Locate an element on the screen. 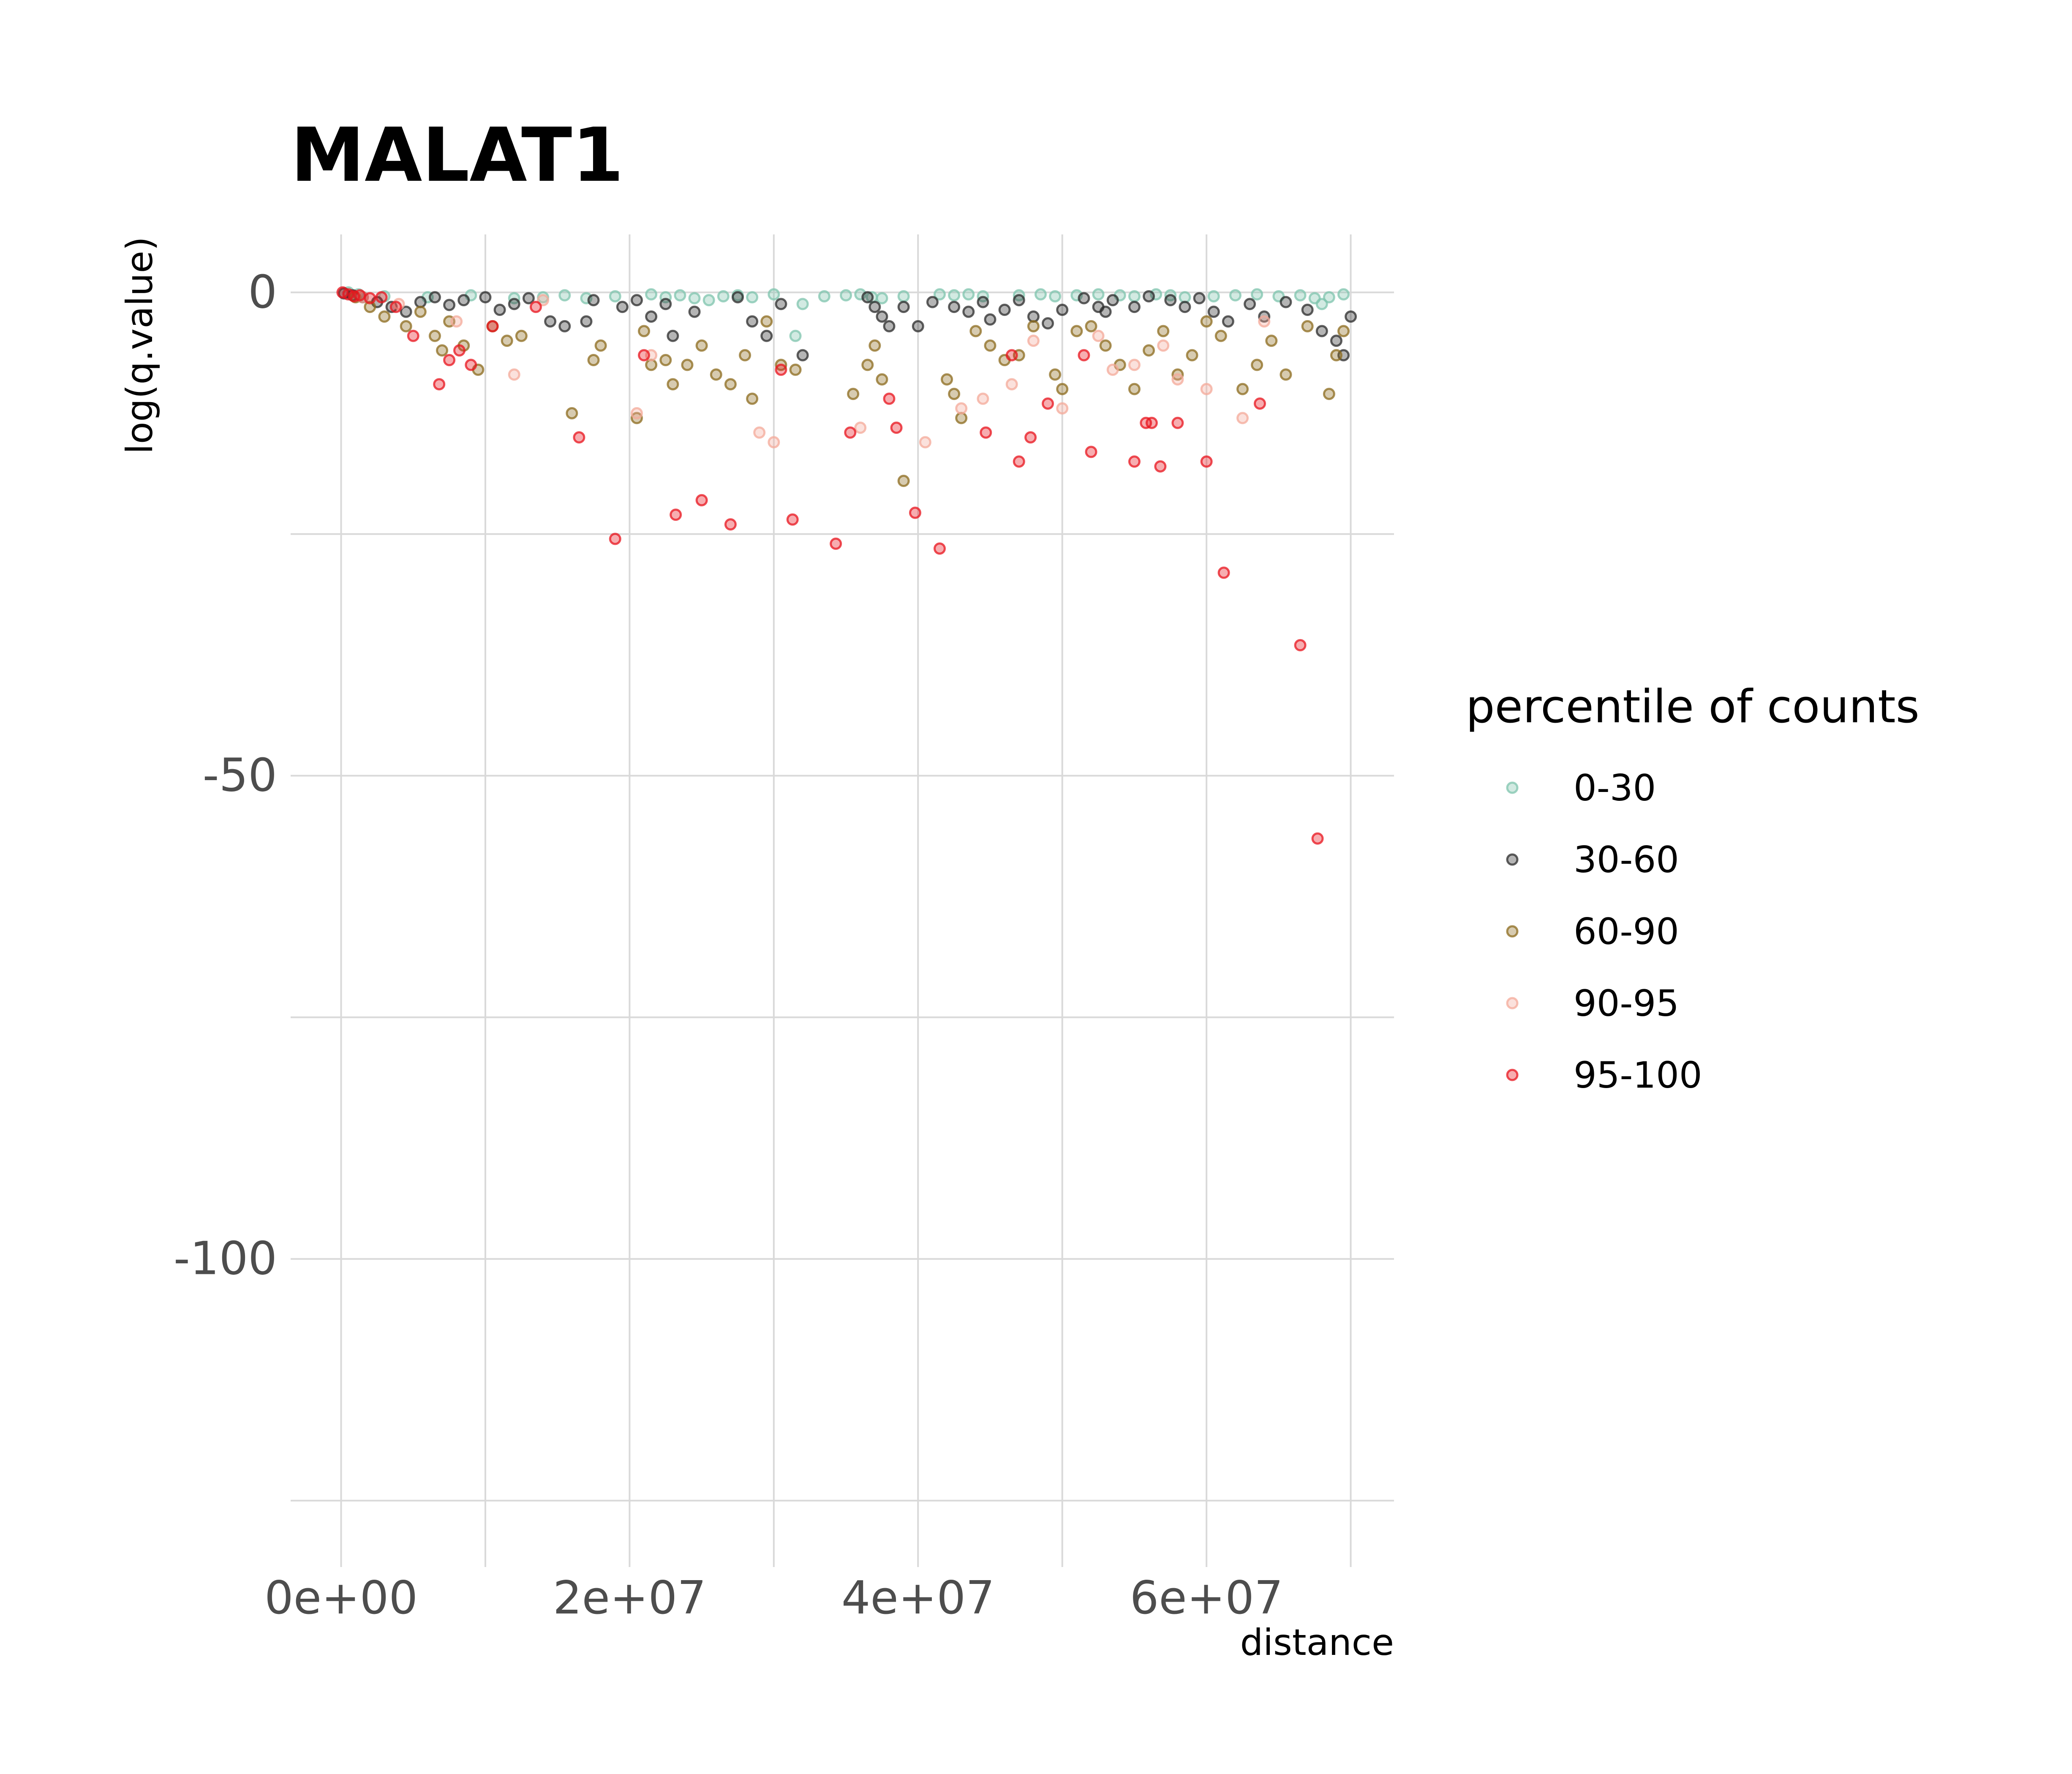 This screenshot has height=1774, width=2072. legend-entry: 60-90 is located at coordinates (1593, 932).